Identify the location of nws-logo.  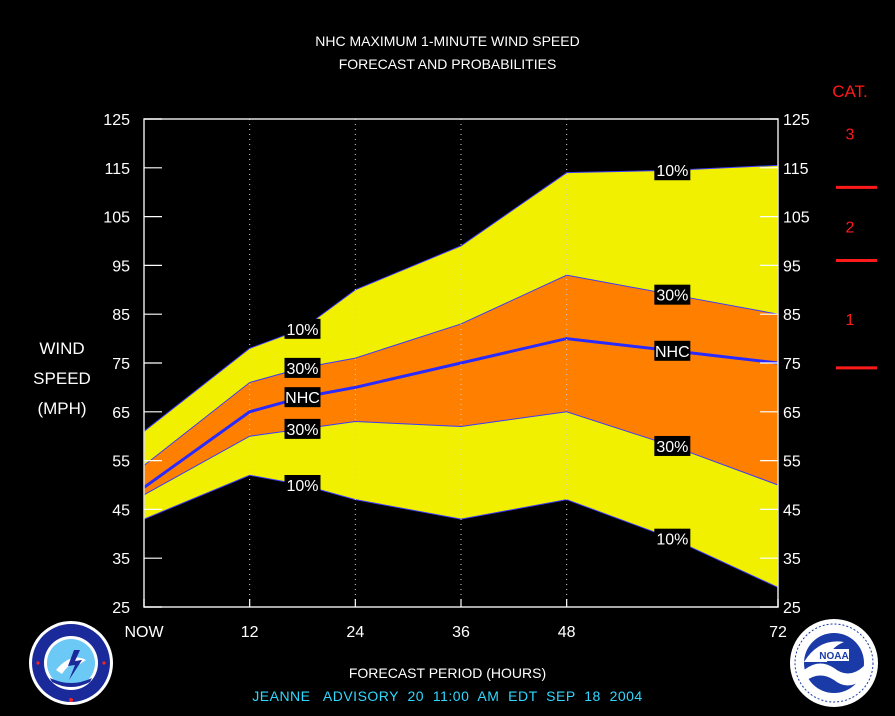
(71, 663).